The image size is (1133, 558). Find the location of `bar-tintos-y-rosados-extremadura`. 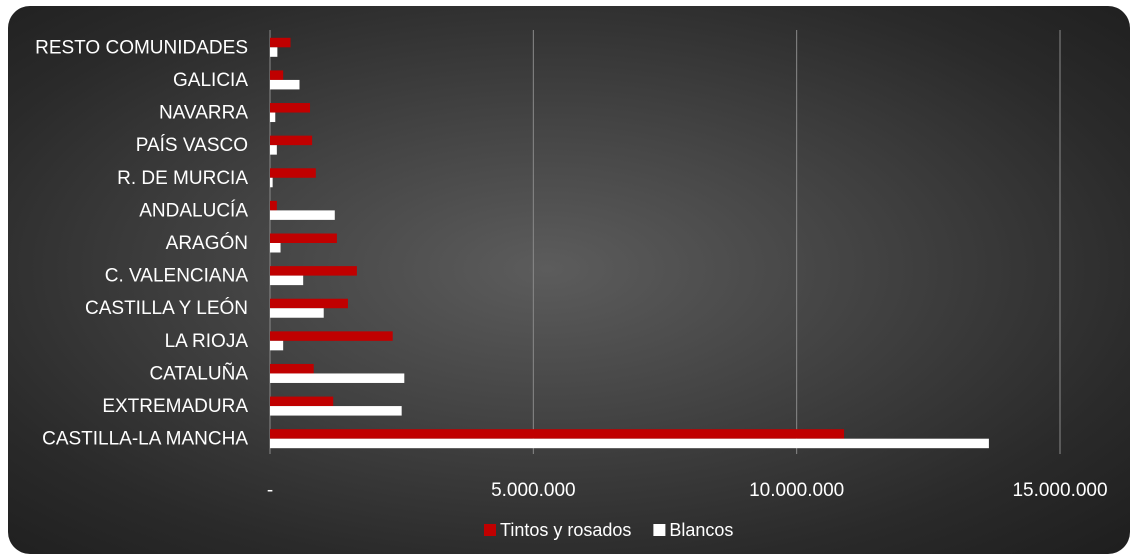

bar-tintos-y-rosados-extremadura is located at coordinates (302, 401).